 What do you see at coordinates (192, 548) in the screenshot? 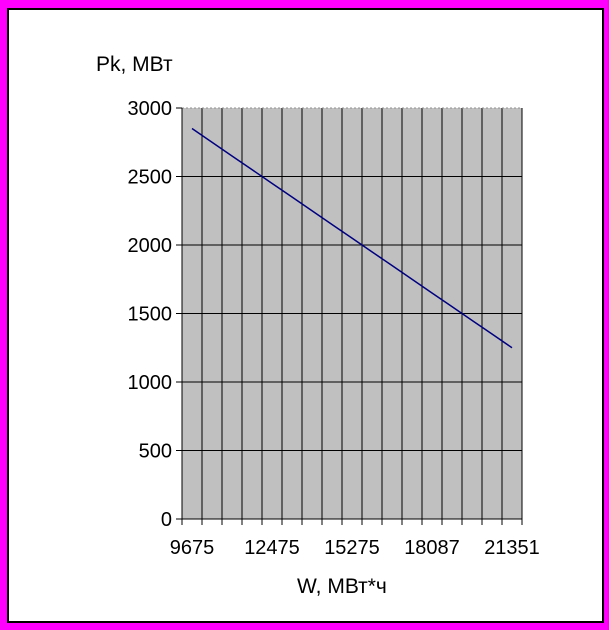
I see `x-tick-label: 9675` at bounding box center [192, 548].